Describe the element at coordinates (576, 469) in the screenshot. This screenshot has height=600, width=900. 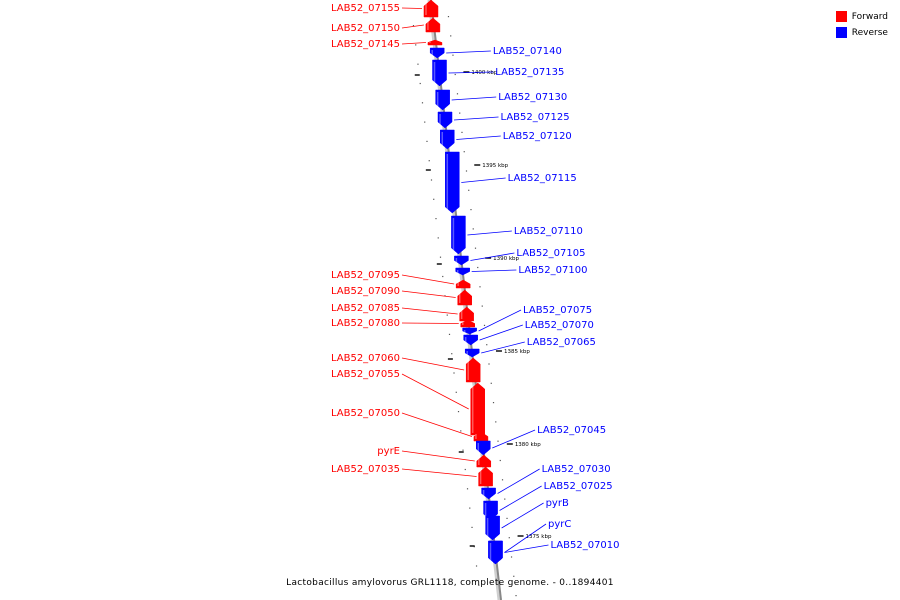
I see `gene-label: LAB52_07030` at that location.